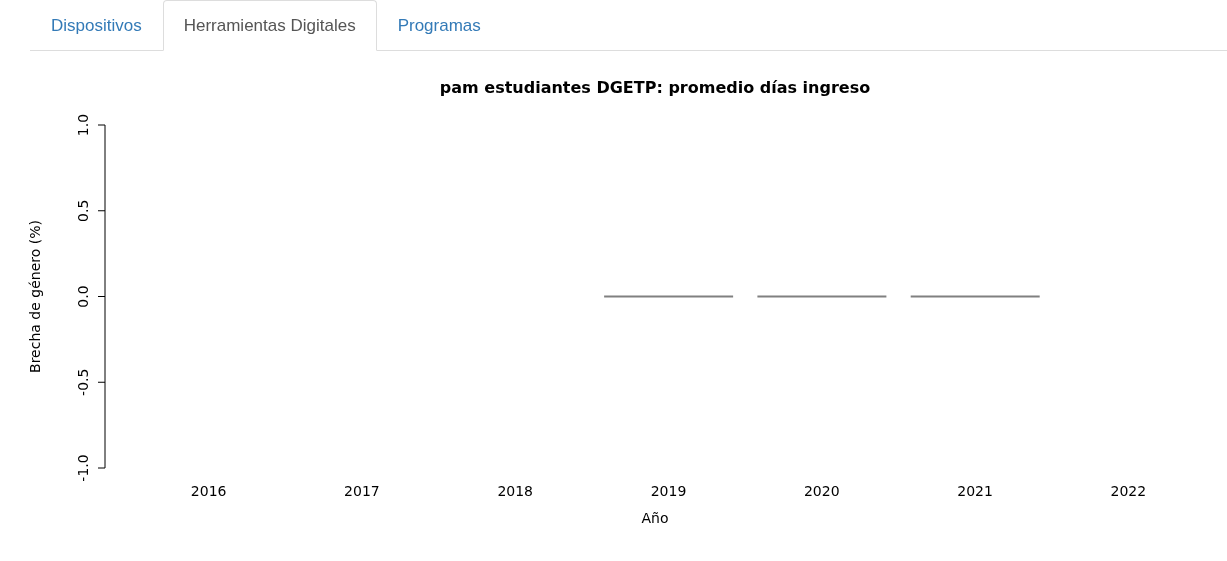  What do you see at coordinates (655, 518) in the screenshot?
I see `x-axis-title: Año` at bounding box center [655, 518].